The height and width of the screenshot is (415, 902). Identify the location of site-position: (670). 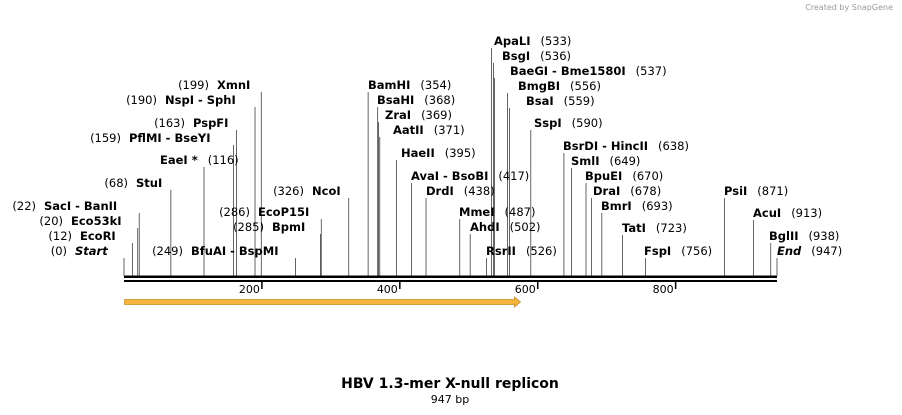
(647, 176).